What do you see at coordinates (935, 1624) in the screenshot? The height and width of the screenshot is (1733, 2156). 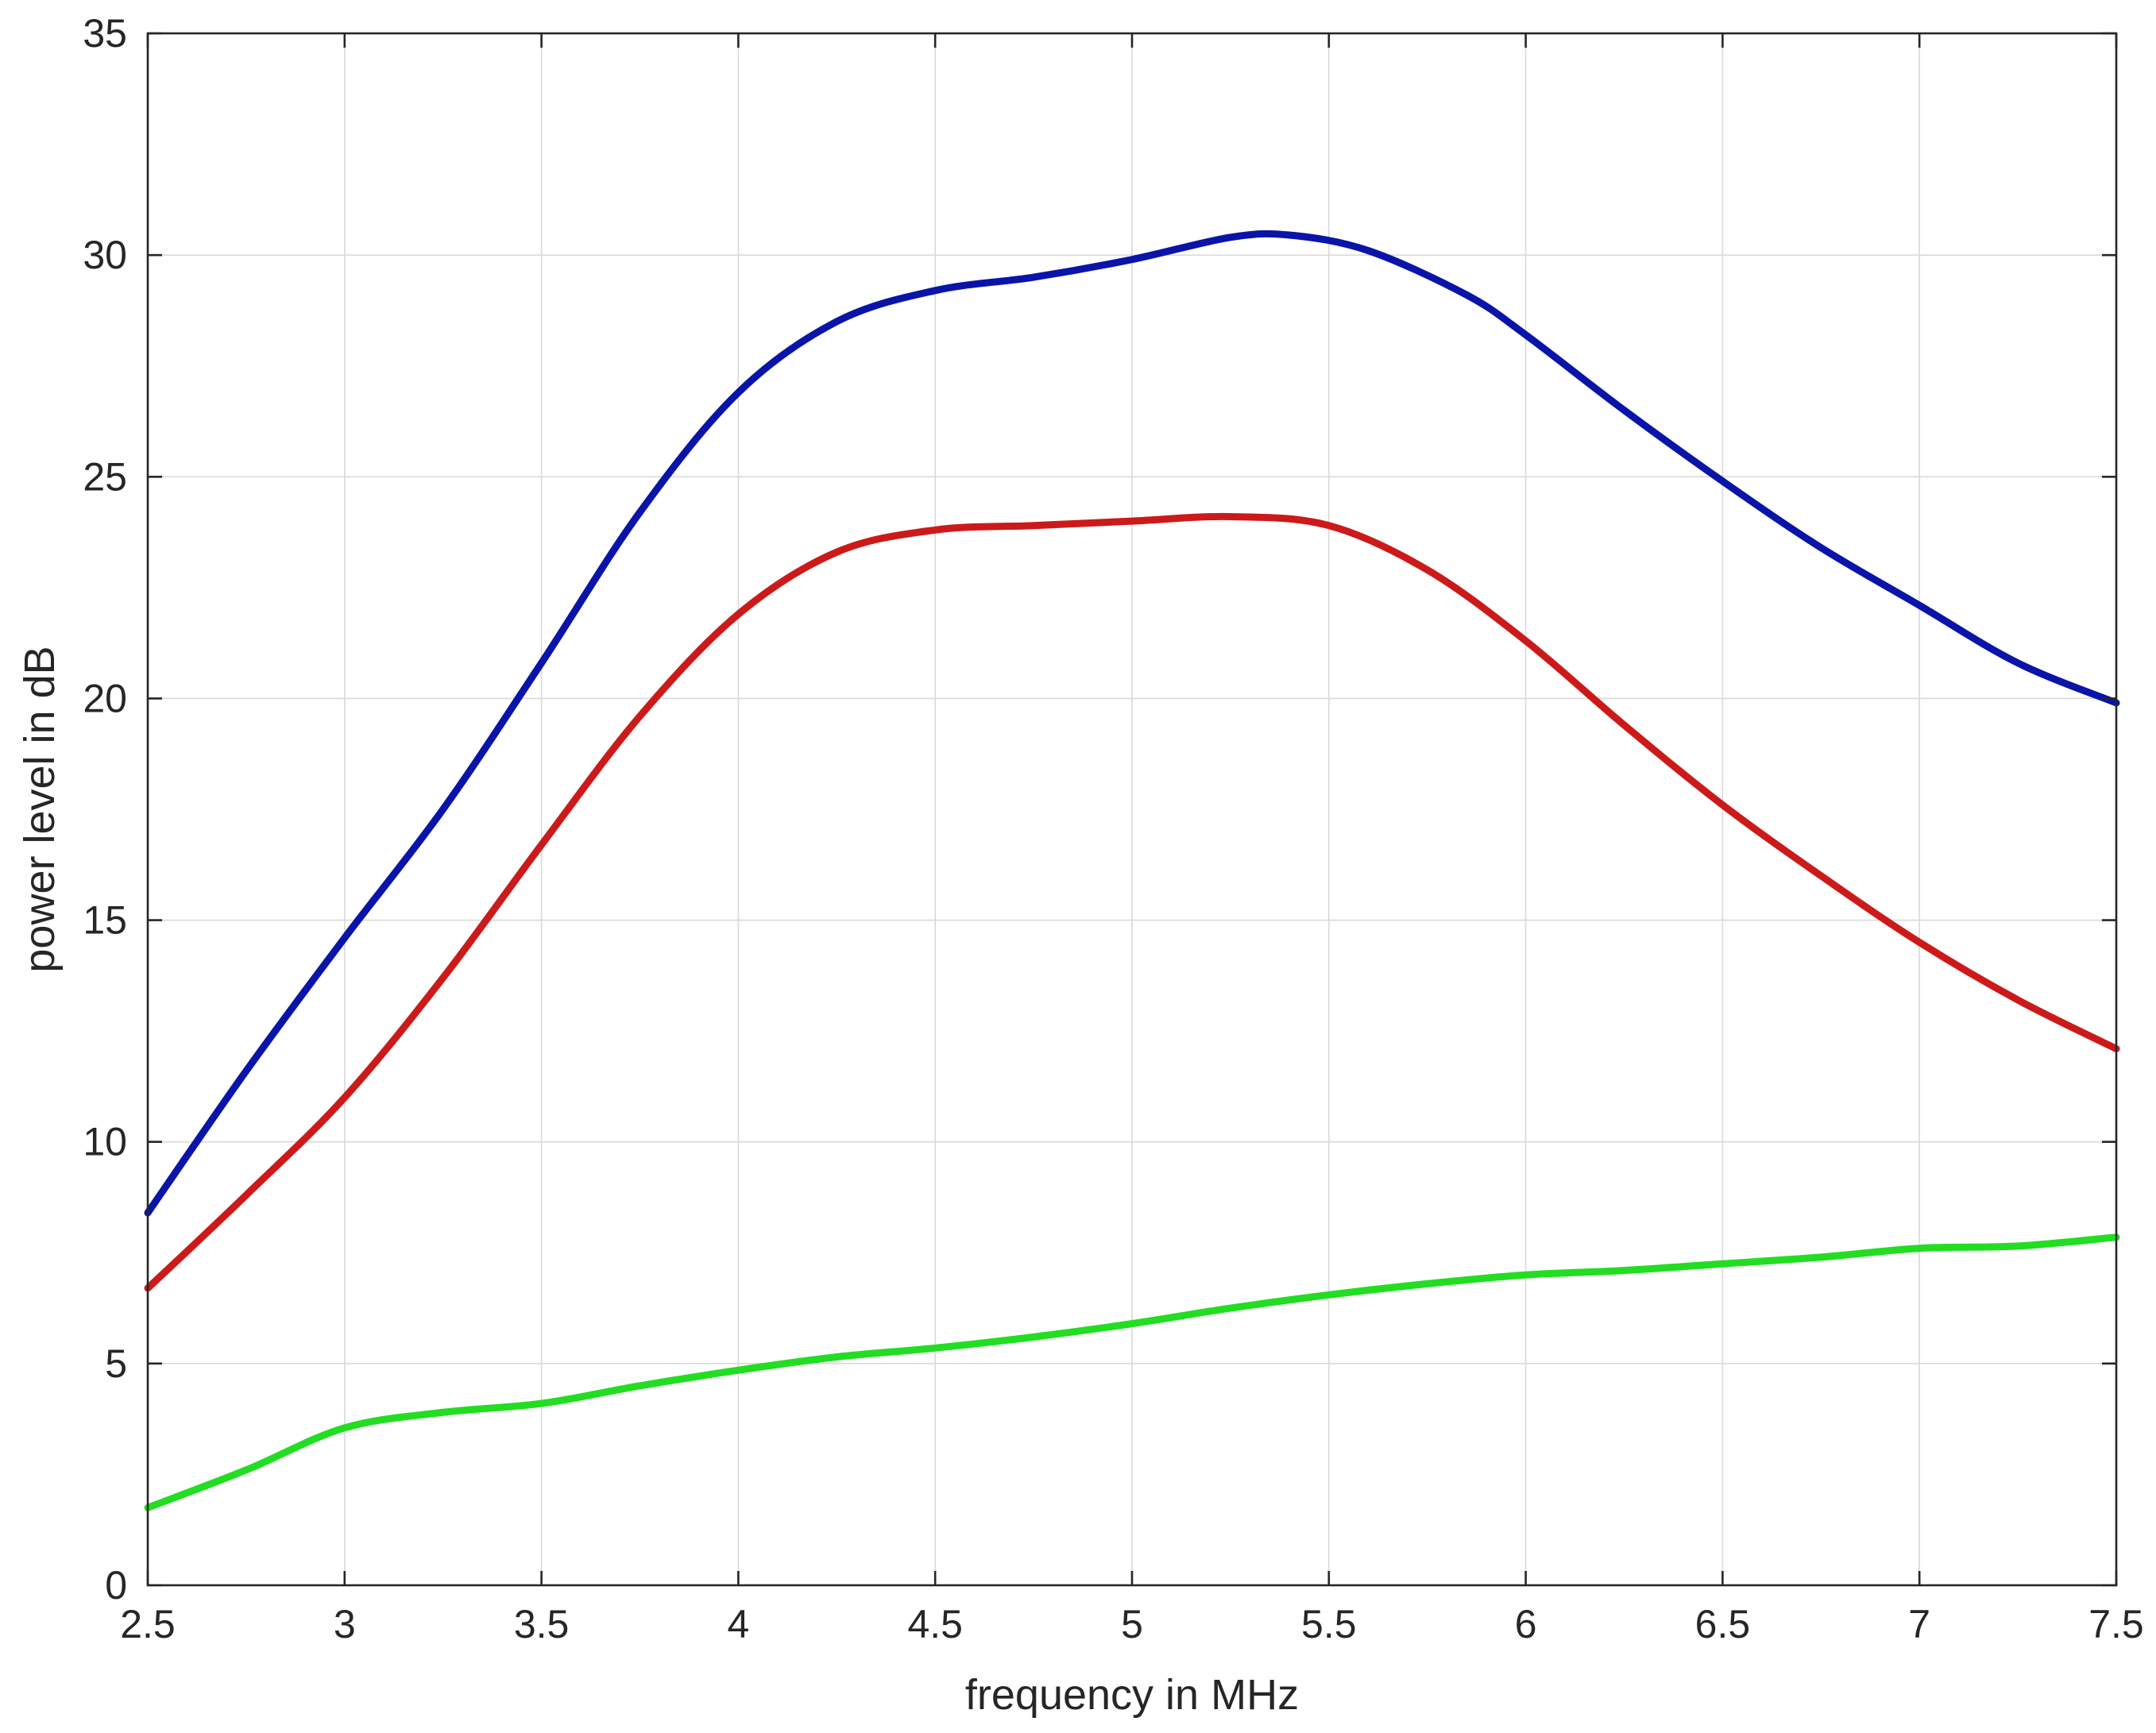 I see `x-tick-label: 4.5` at bounding box center [935, 1624].